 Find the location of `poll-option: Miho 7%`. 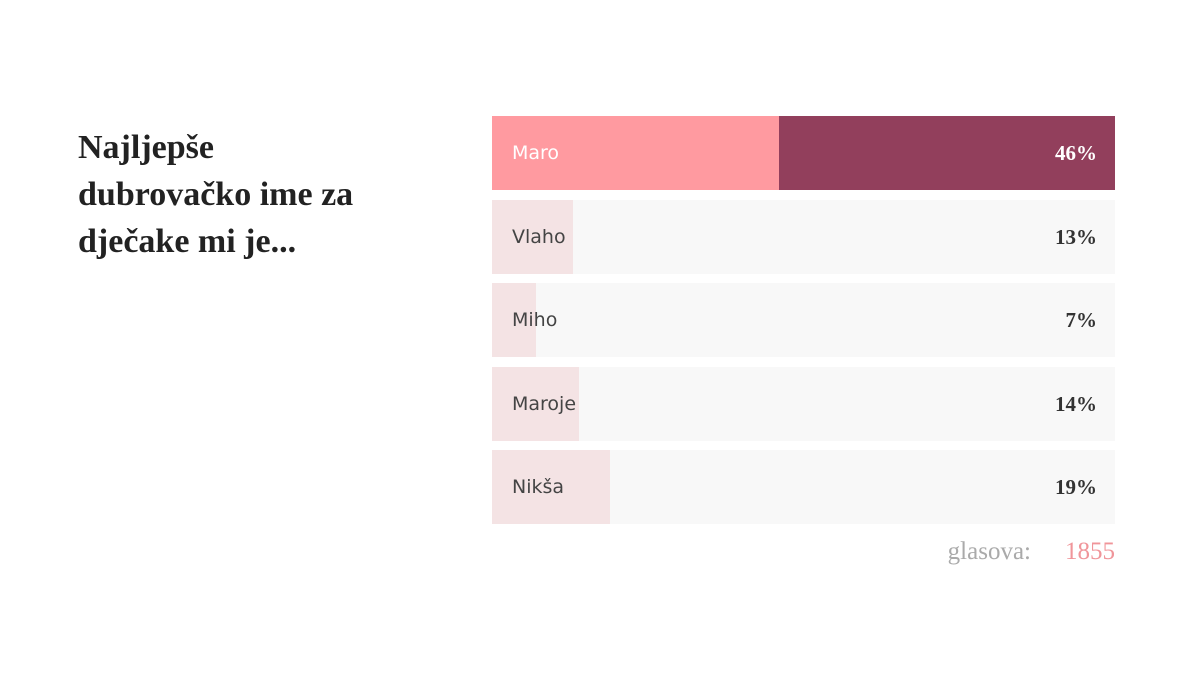

poll-option: Miho 7% is located at coordinates (803, 320).